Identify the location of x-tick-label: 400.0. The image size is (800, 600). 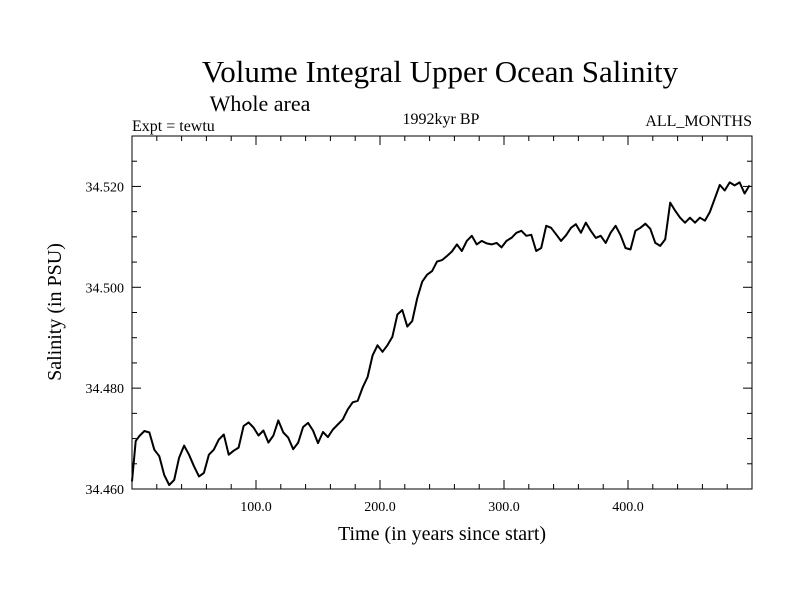
(628, 507).